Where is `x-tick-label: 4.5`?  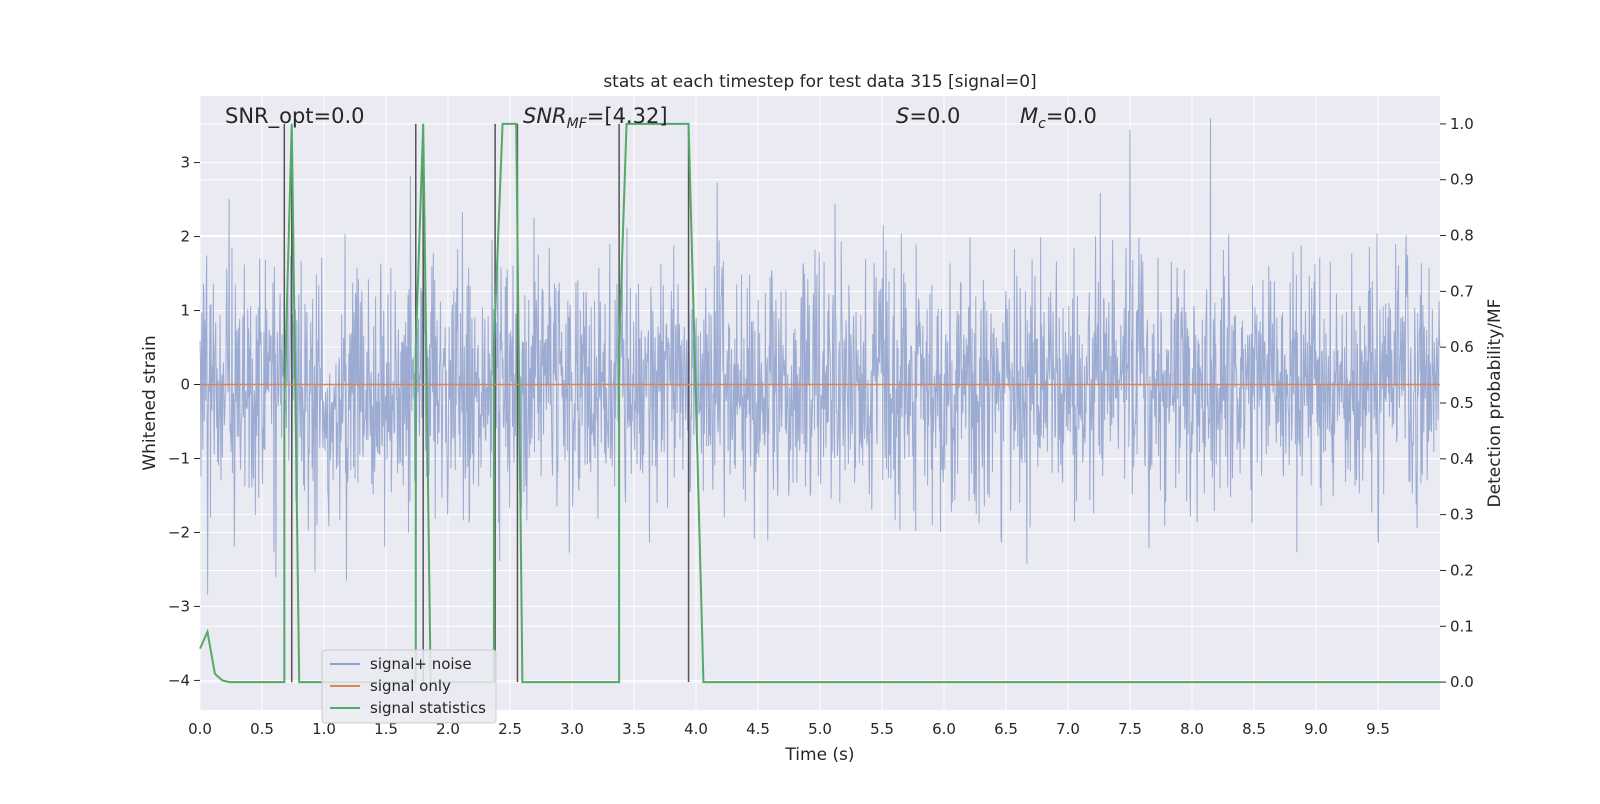
x-tick-label: 4.5 is located at coordinates (758, 729).